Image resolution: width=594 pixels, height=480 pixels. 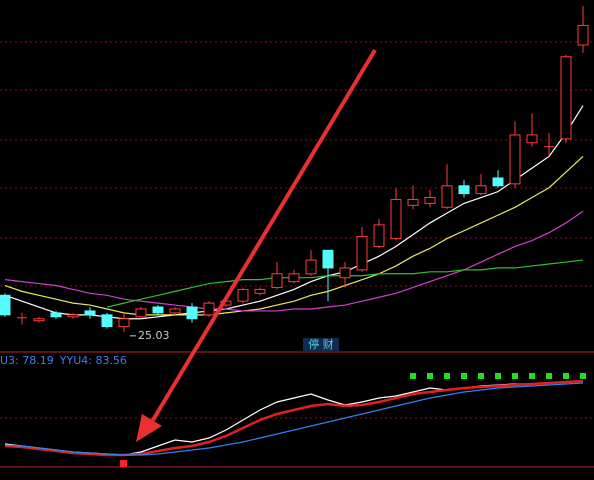 What do you see at coordinates (27, 360) in the screenshot?
I see `readout: U3: 78.19` at bounding box center [27, 360].